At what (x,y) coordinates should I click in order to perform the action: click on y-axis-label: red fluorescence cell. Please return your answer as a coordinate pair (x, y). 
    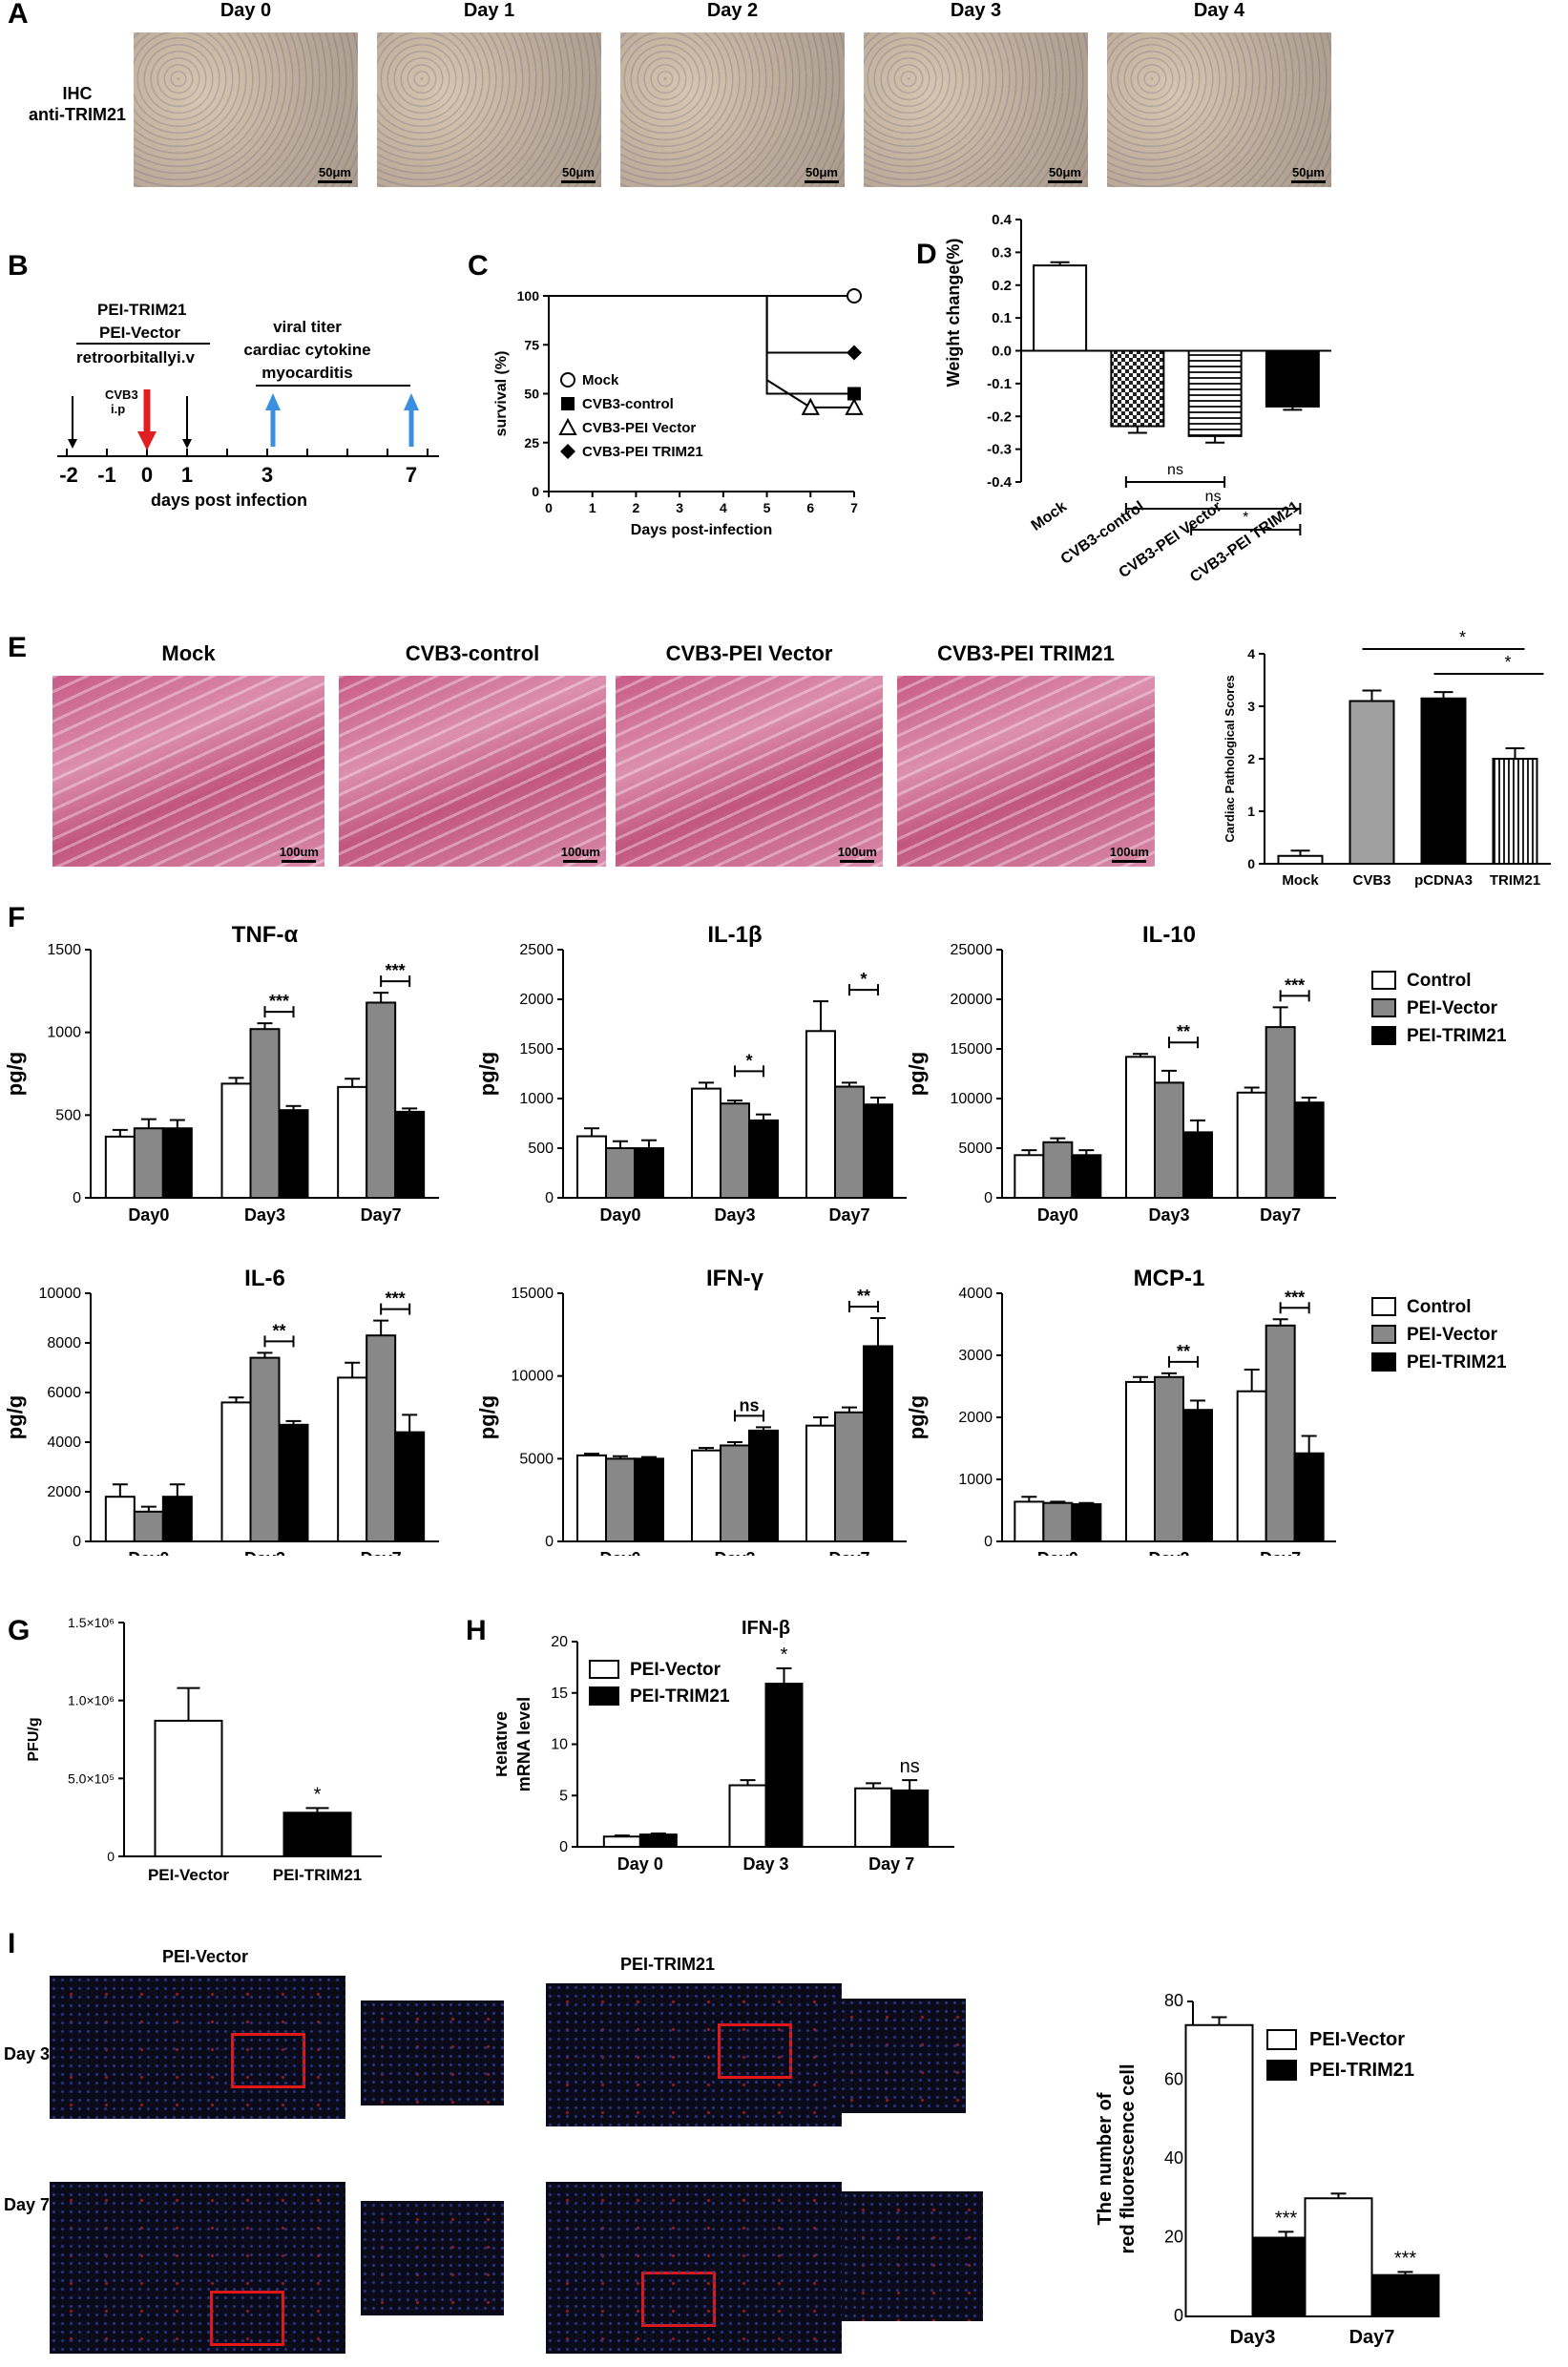
    Looking at the image, I should click on (1128, 2159).